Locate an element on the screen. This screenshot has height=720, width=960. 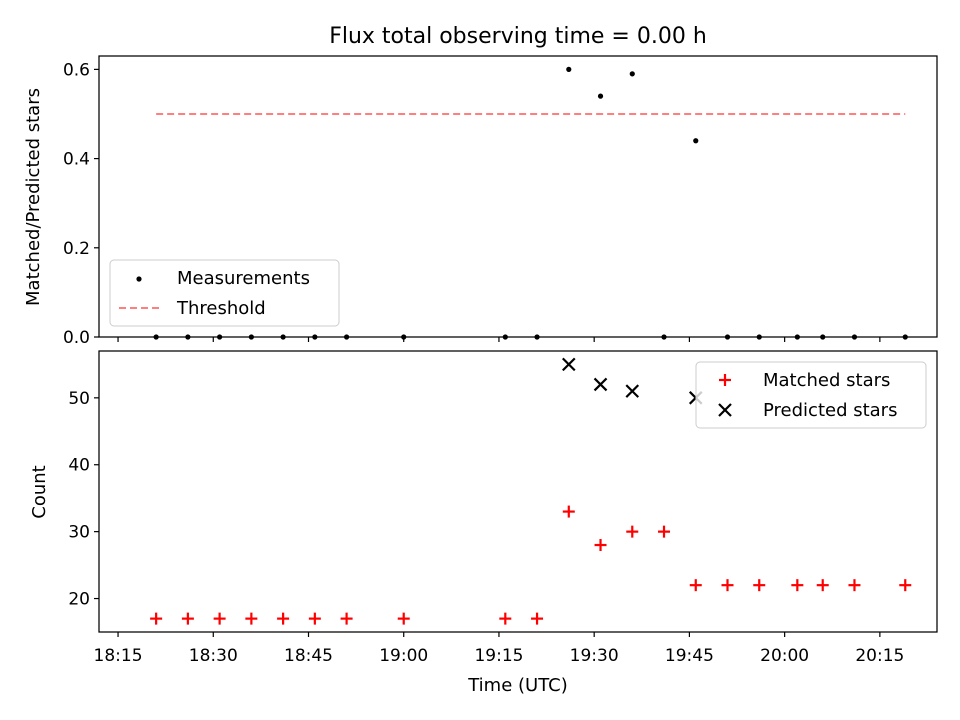
legend-predicted-label: Predicted stars is located at coordinates (830, 410).